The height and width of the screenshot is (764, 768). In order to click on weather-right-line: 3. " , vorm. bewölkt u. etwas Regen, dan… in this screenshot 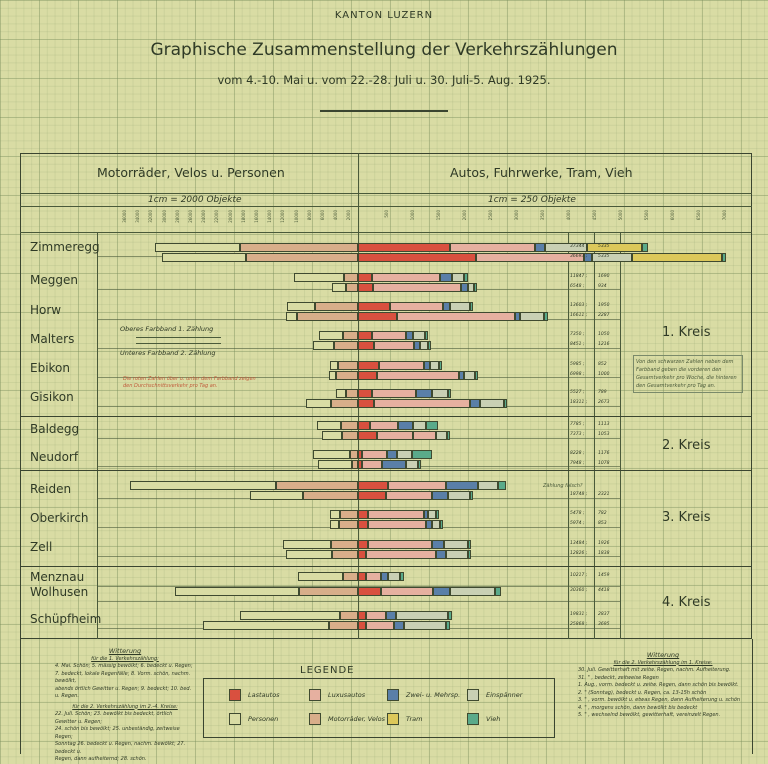, I will do `click(659, 700)`.